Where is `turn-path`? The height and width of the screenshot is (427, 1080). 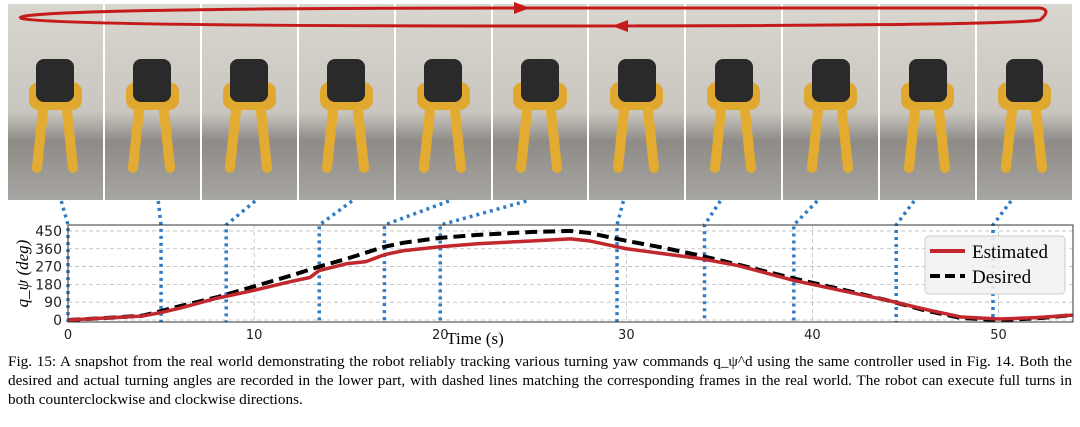
turn-path is located at coordinates (533, 17).